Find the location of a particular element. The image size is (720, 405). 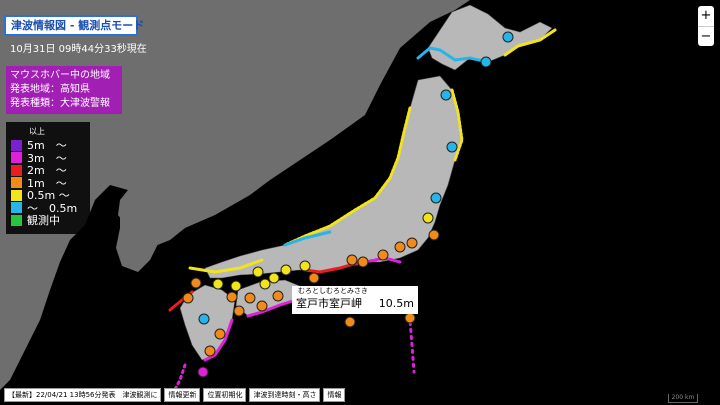

station-popup: むろとしむろとみさき 室戸市室戸岬 10.5m is located at coordinates (355, 300).